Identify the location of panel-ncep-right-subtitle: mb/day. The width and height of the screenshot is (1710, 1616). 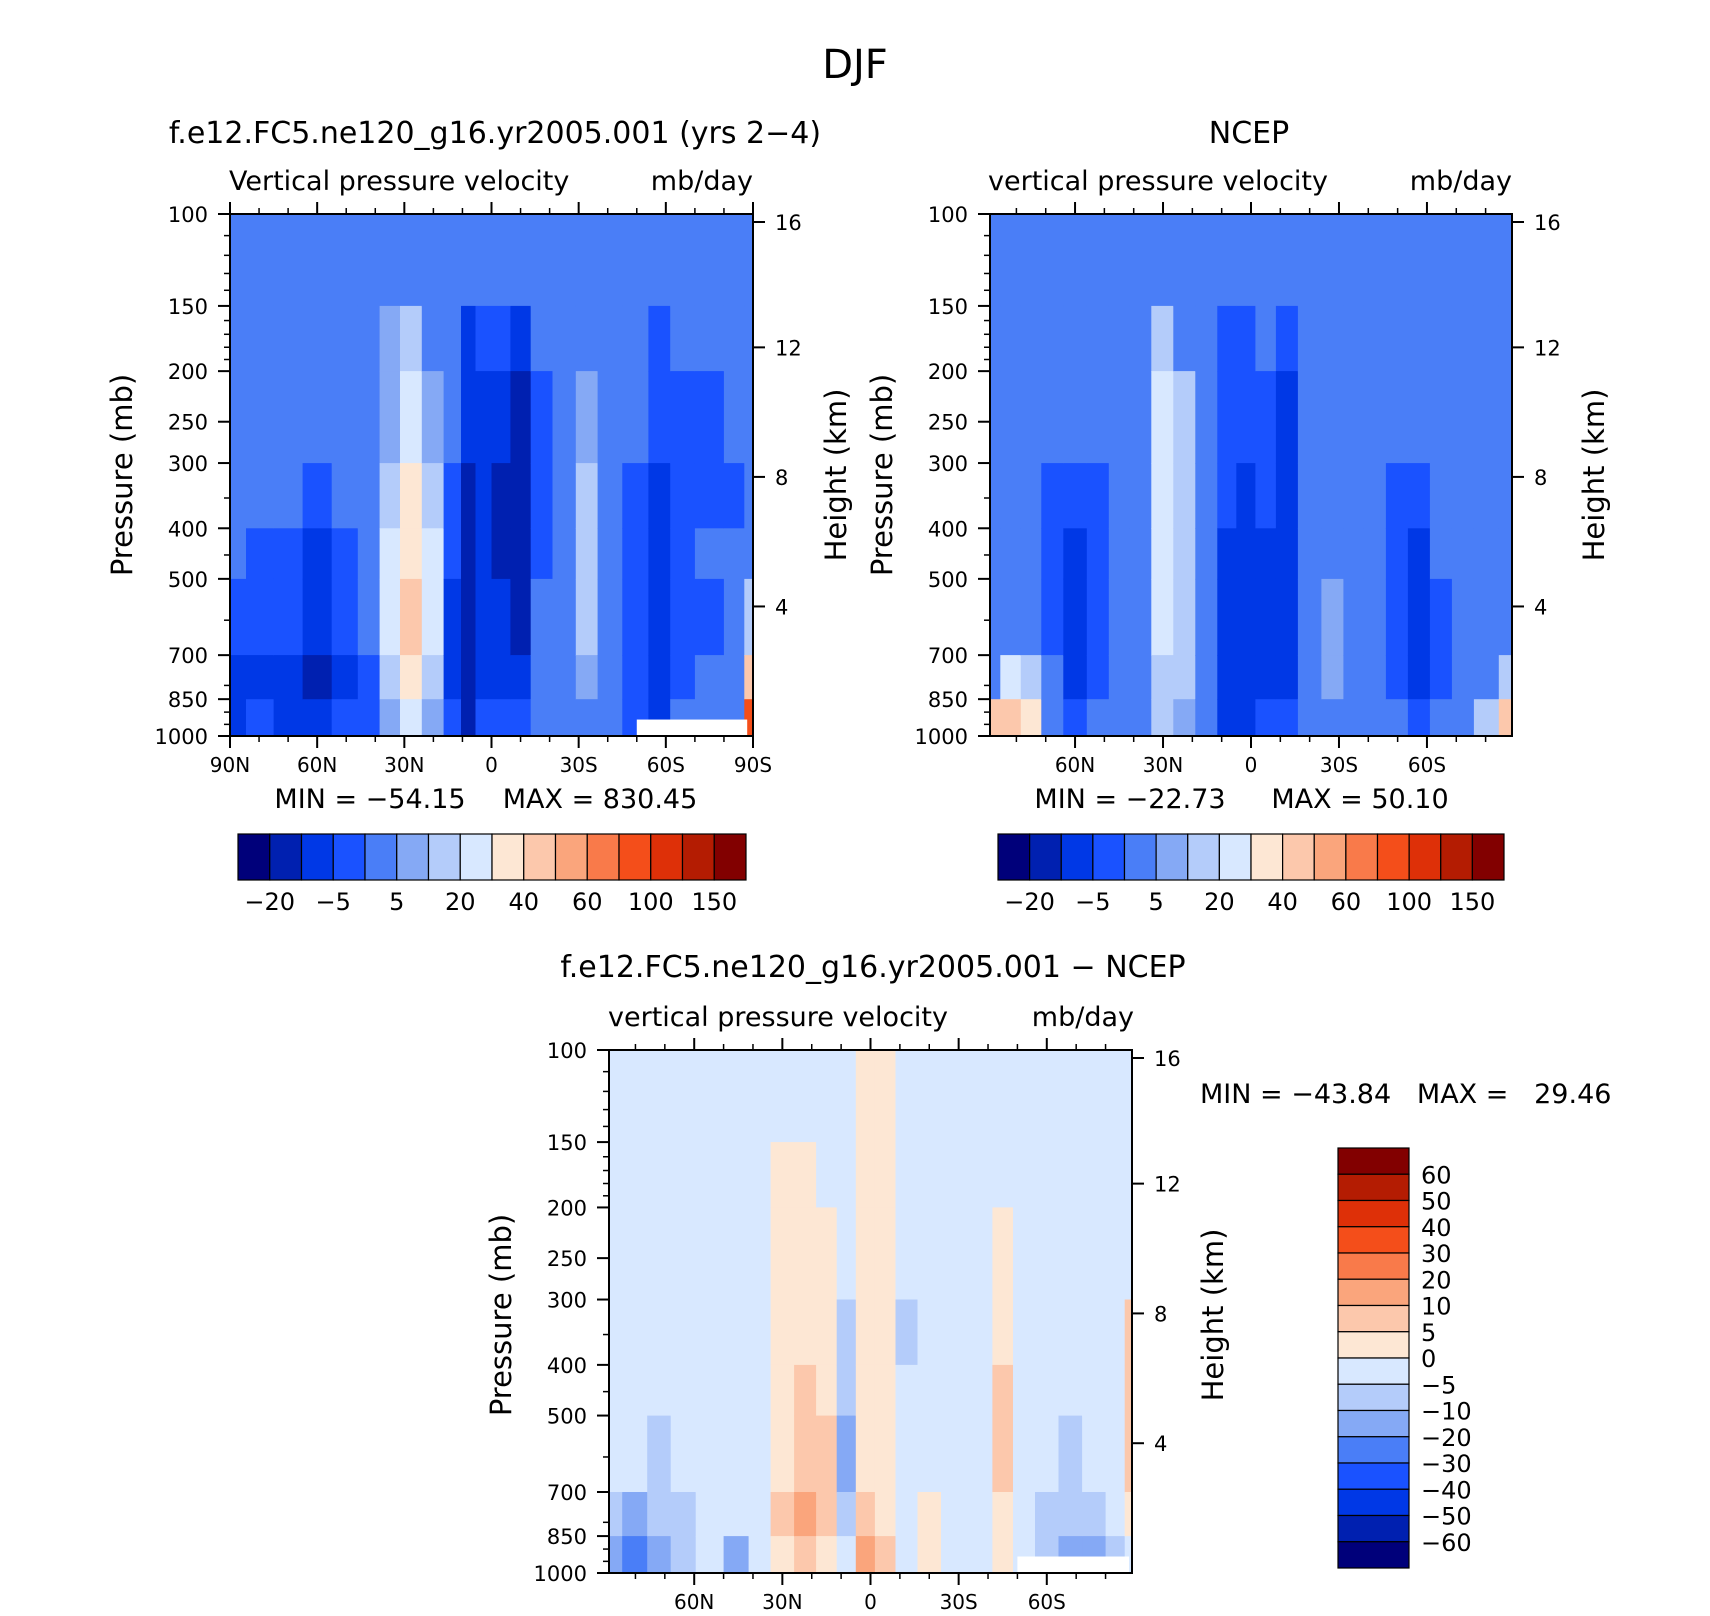
(1461, 181).